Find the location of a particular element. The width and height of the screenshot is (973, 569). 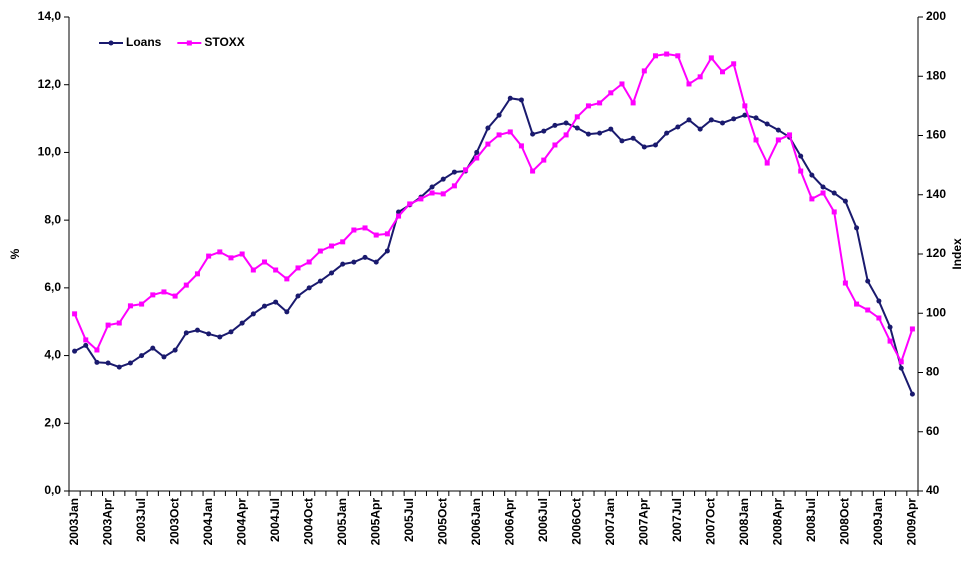

x-tick-label: 2005Oct is located at coordinates (442, 521).